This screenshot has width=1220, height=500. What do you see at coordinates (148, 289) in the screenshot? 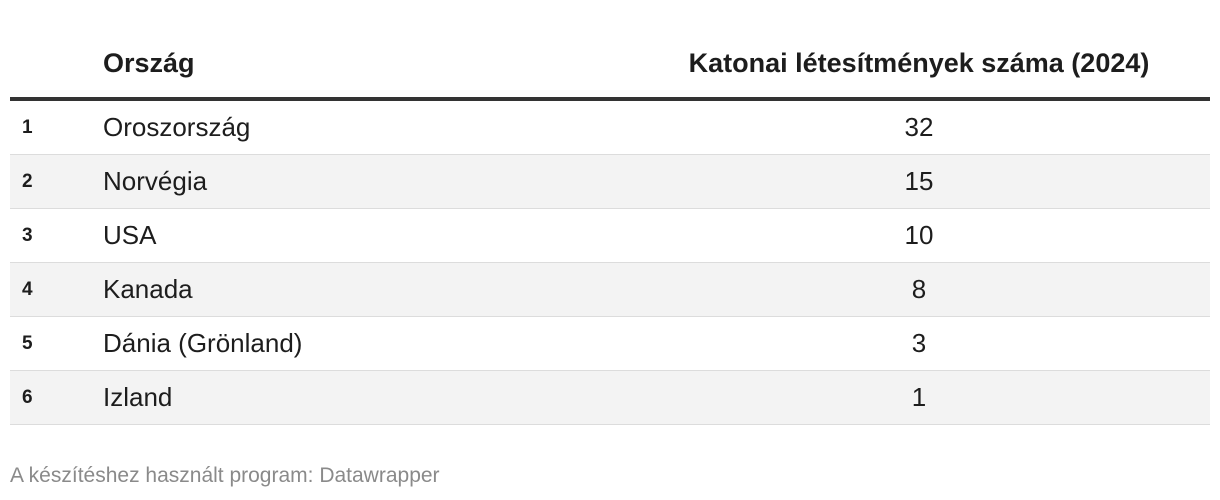
I see `country-cell: Kanada` at bounding box center [148, 289].